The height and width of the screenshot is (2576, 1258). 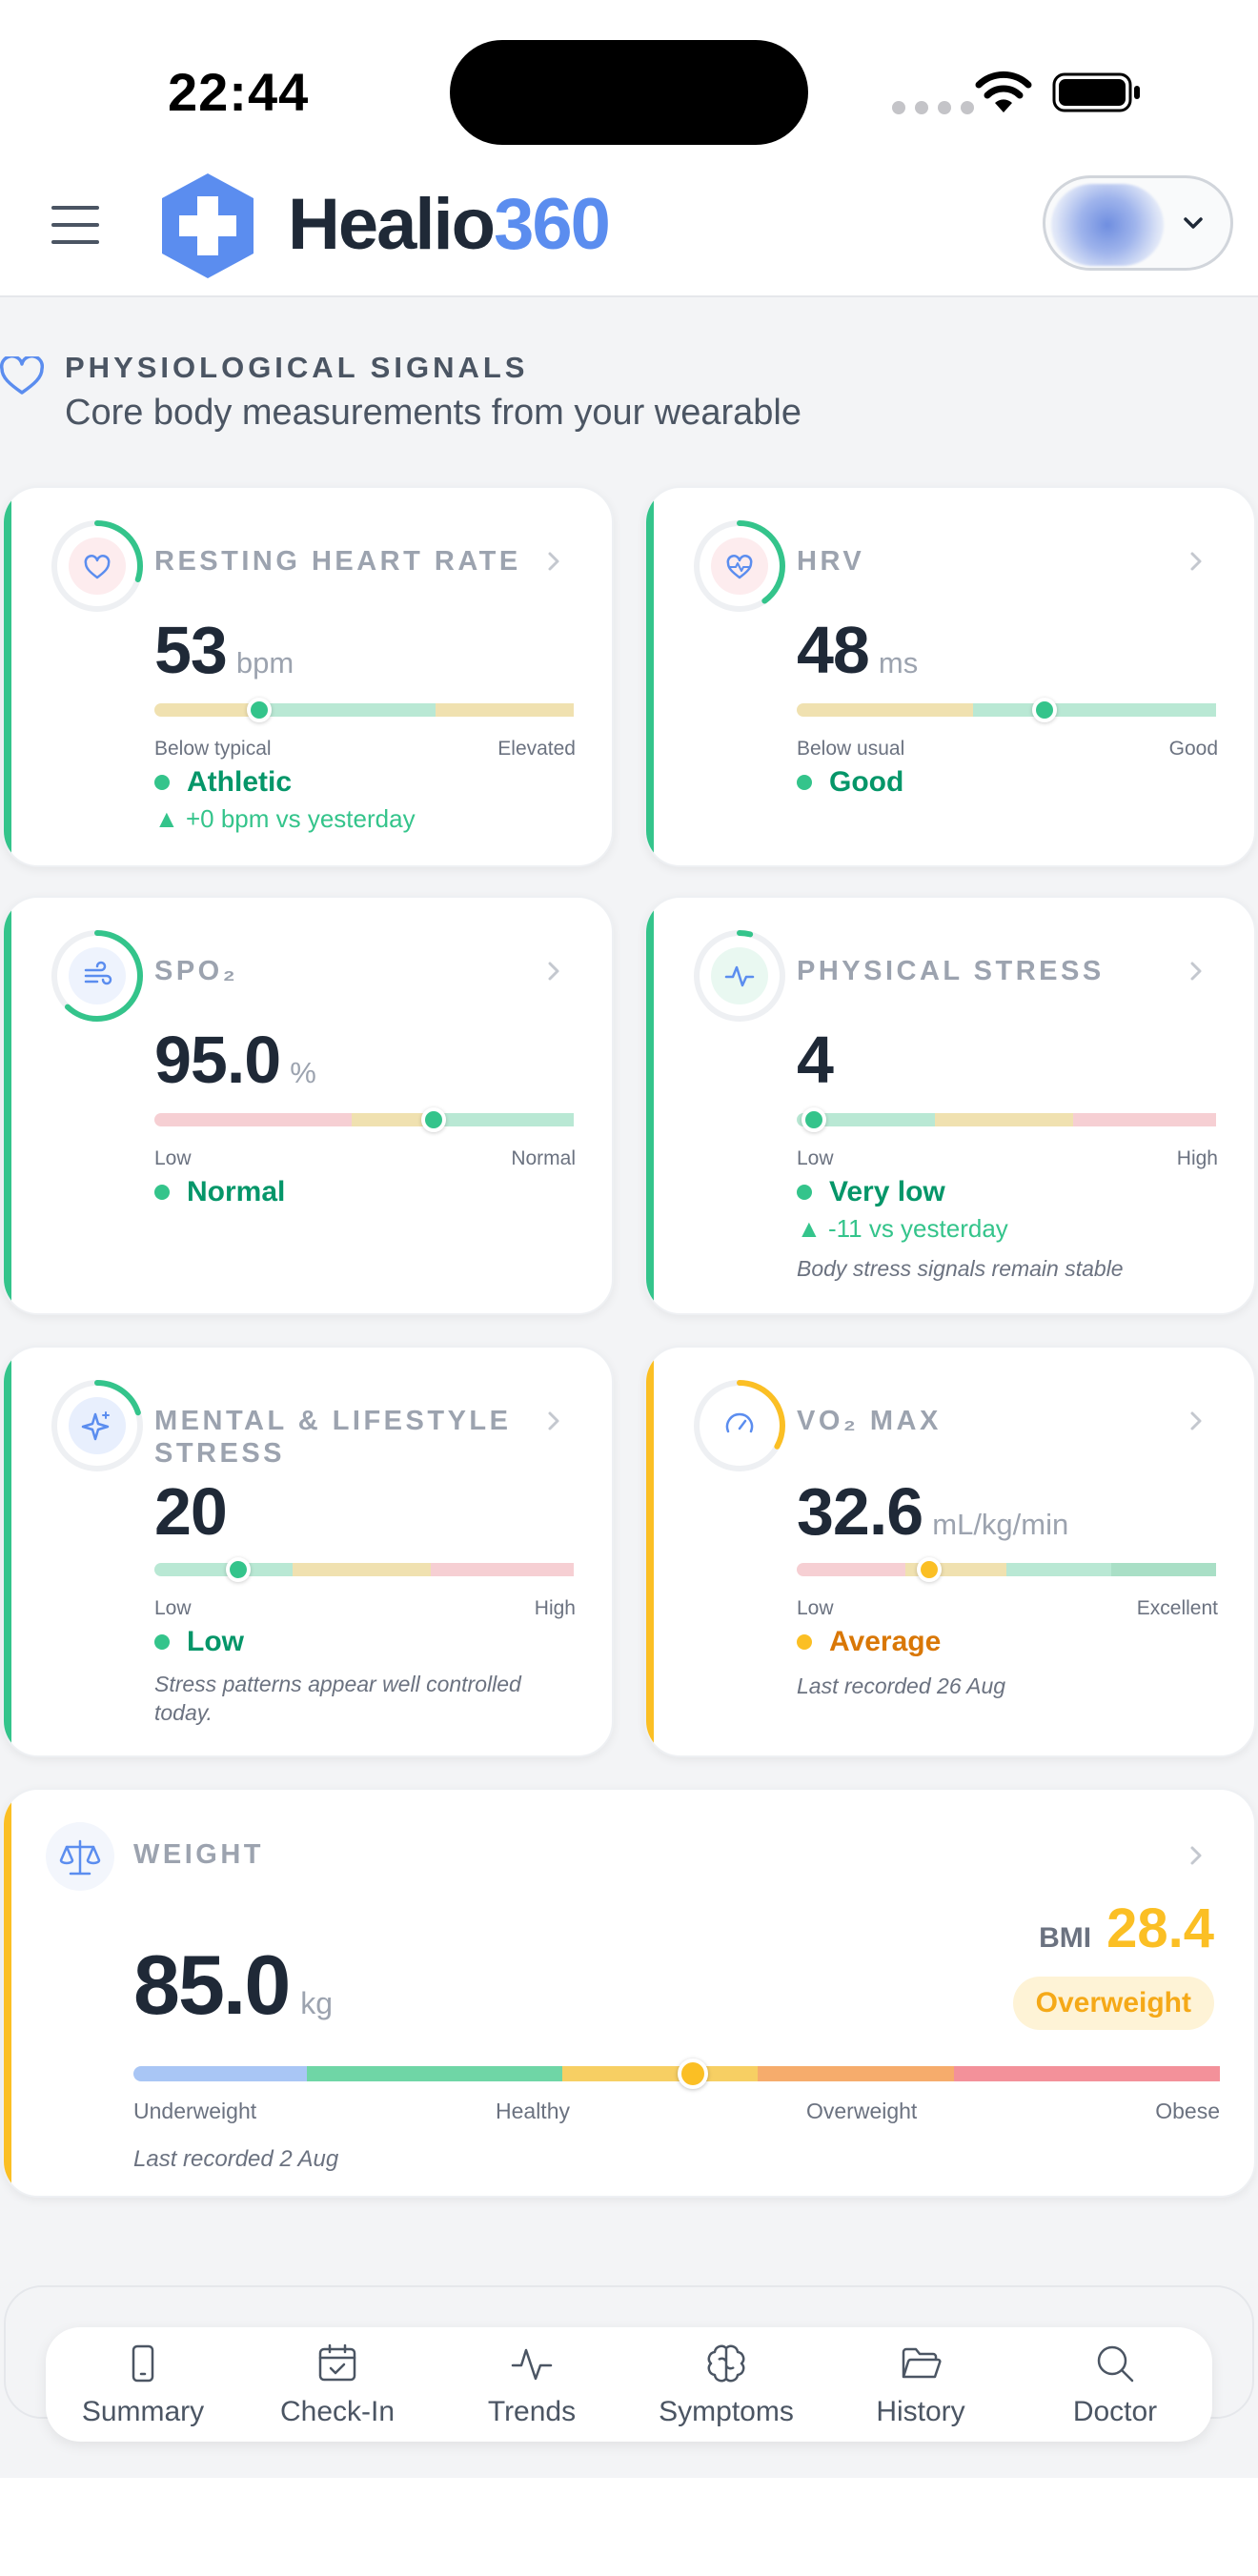 What do you see at coordinates (739, 1426) in the screenshot?
I see `gauge-icon` at bounding box center [739, 1426].